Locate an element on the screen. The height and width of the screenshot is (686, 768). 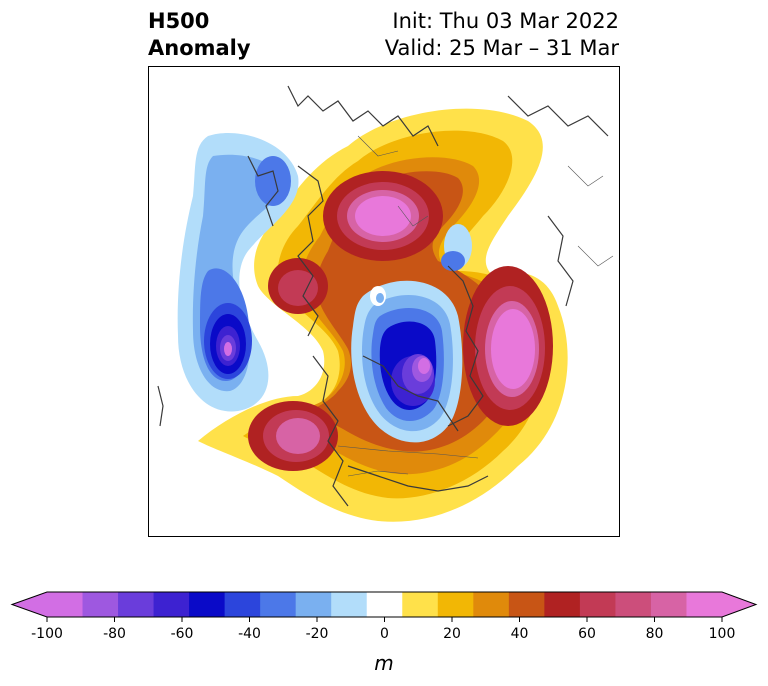
colorbar-tick-label: 40 is located at coordinates (520, 634).